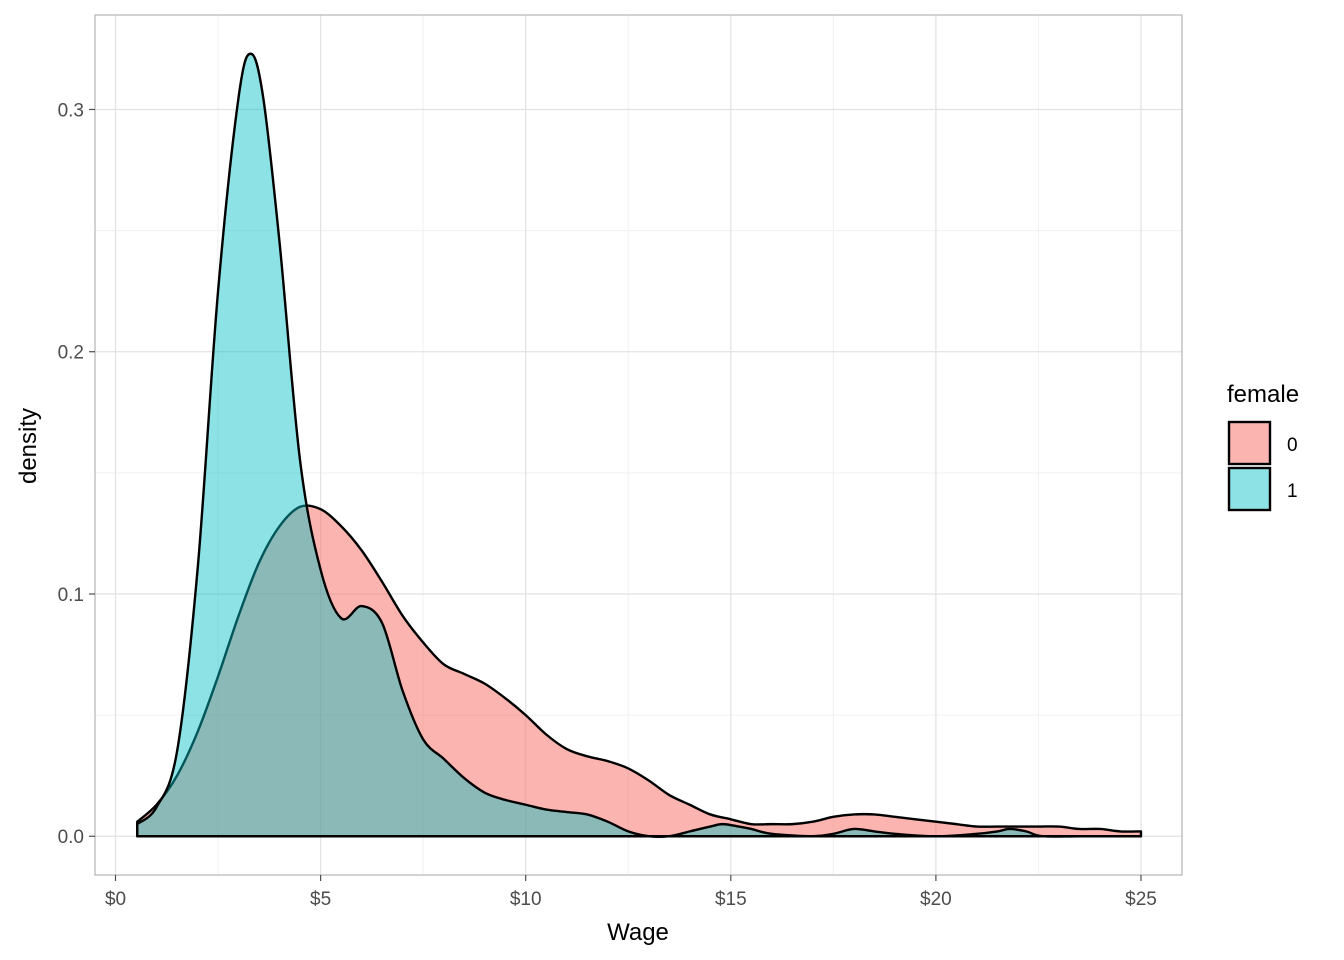 The width and height of the screenshot is (1344, 960). What do you see at coordinates (71, 837) in the screenshot?
I see `y-tick-label: 0.0` at bounding box center [71, 837].